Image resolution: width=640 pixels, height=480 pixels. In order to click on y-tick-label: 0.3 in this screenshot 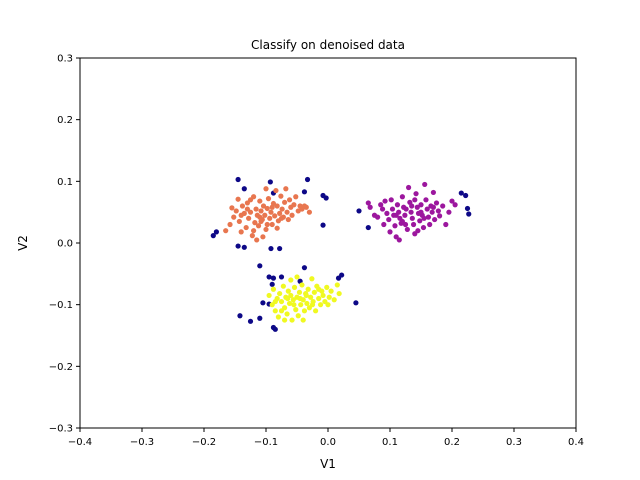, I will do `click(65, 59)`.